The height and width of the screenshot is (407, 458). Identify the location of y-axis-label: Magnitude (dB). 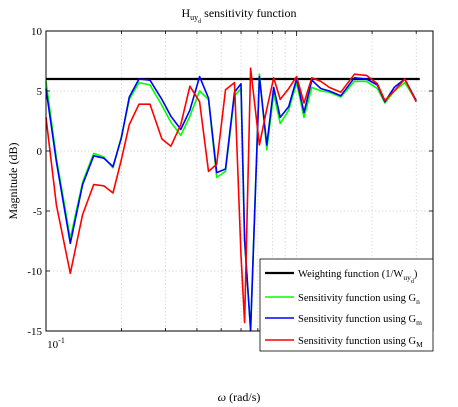
(13, 181).